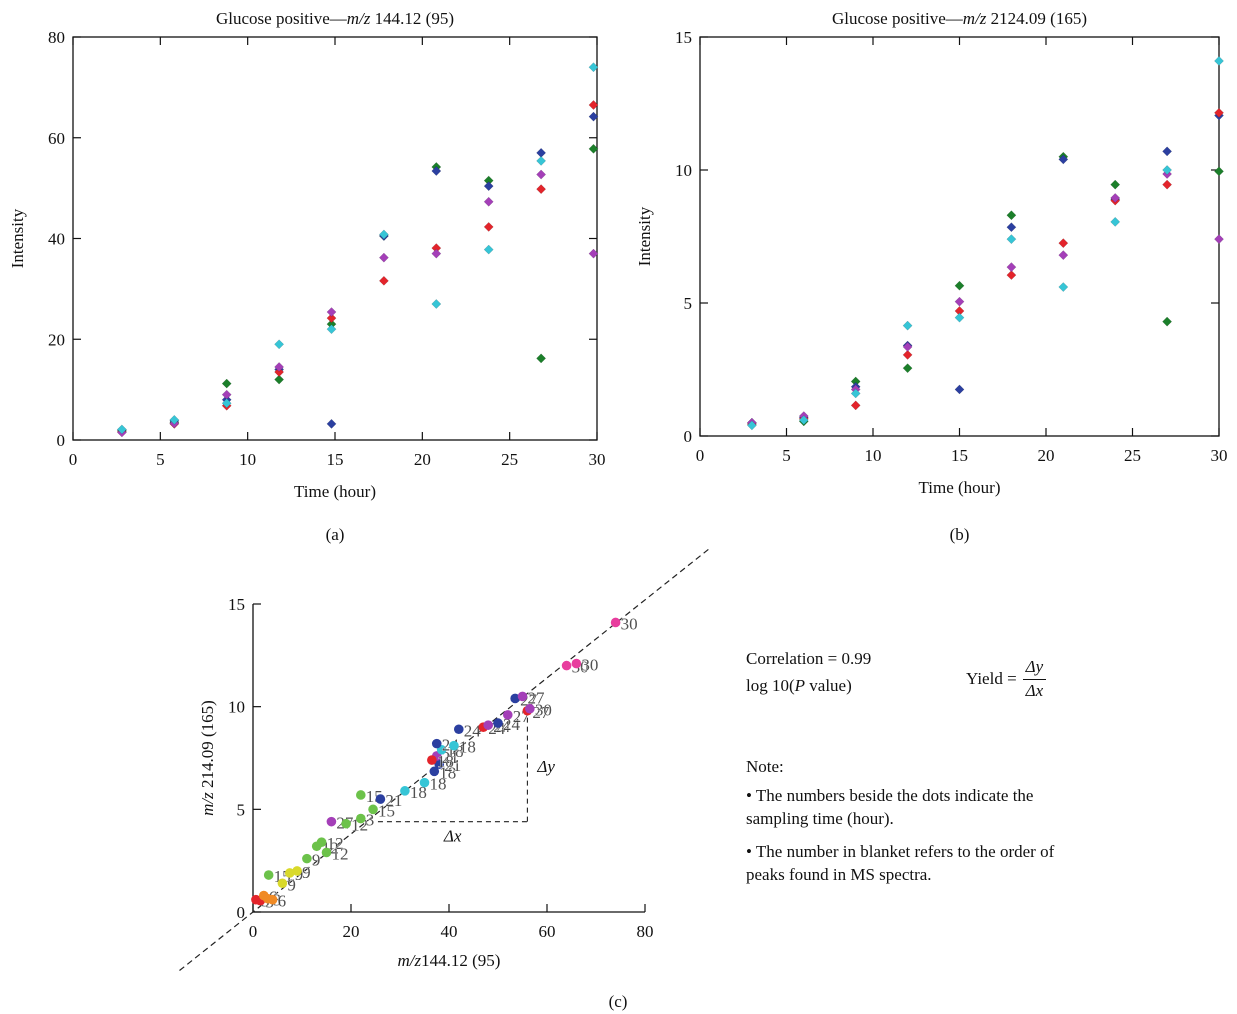  What do you see at coordinates (959, 18) in the screenshot?
I see `chart-title: Glucose positive—m/z 2124.09 (165)` at bounding box center [959, 18].